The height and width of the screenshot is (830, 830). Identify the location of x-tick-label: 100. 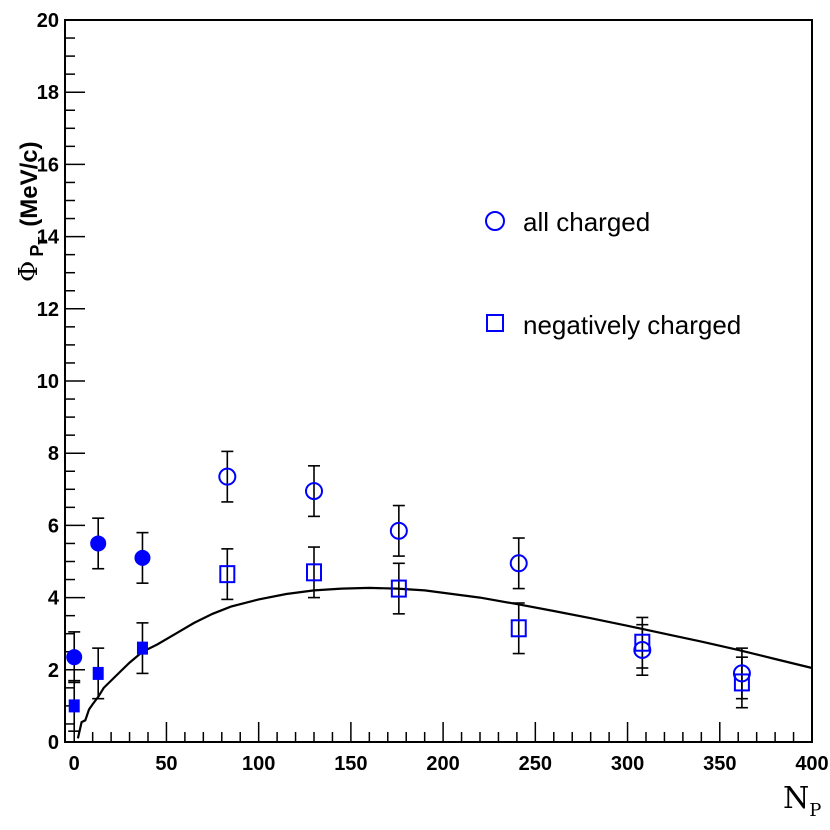
(258, 764).